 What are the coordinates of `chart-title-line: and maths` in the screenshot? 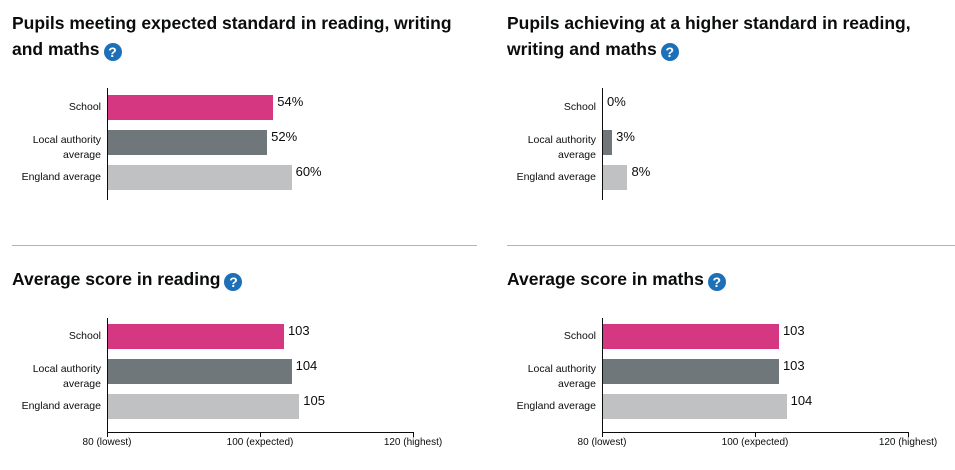 It's located at (56, 49).